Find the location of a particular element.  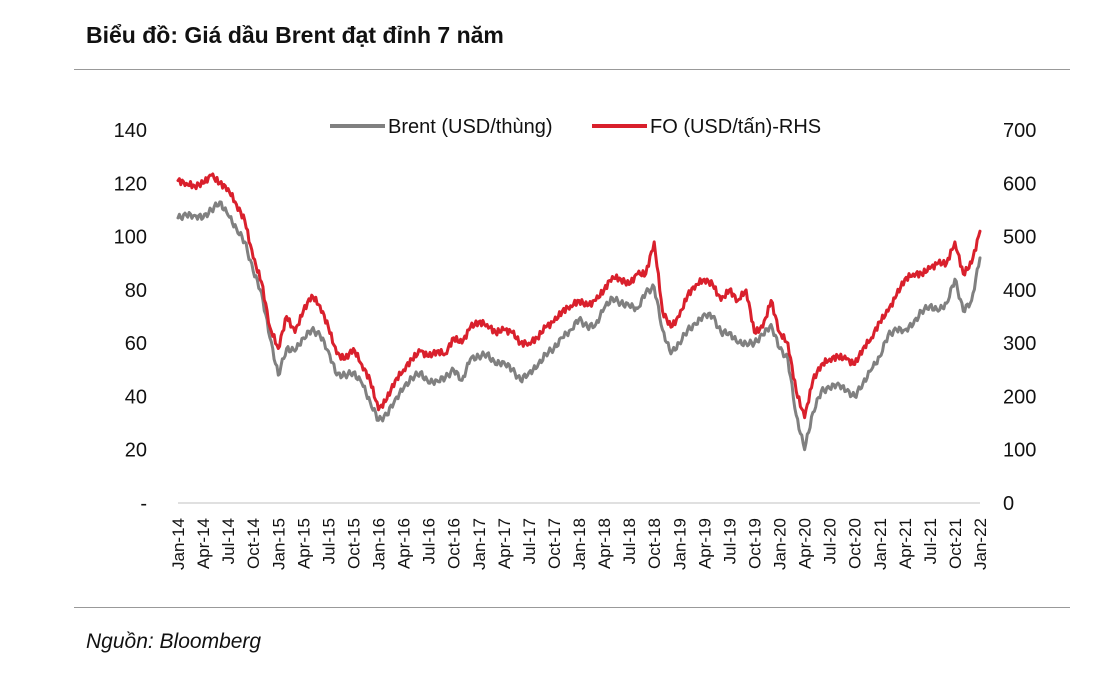

x-tick-label: Jan-19 is located at coordinates (679, 544).